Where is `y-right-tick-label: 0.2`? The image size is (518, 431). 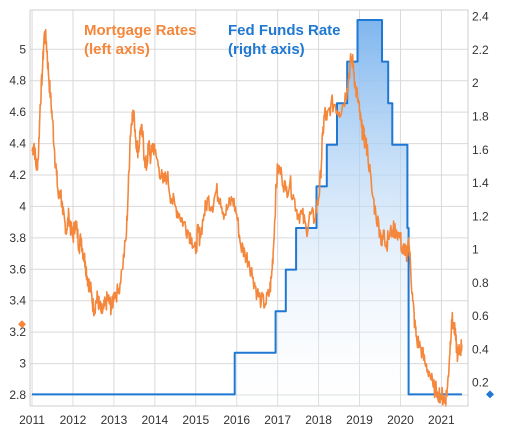
y-right-tick-label: 0.2 is located at coordinates (480, 383).